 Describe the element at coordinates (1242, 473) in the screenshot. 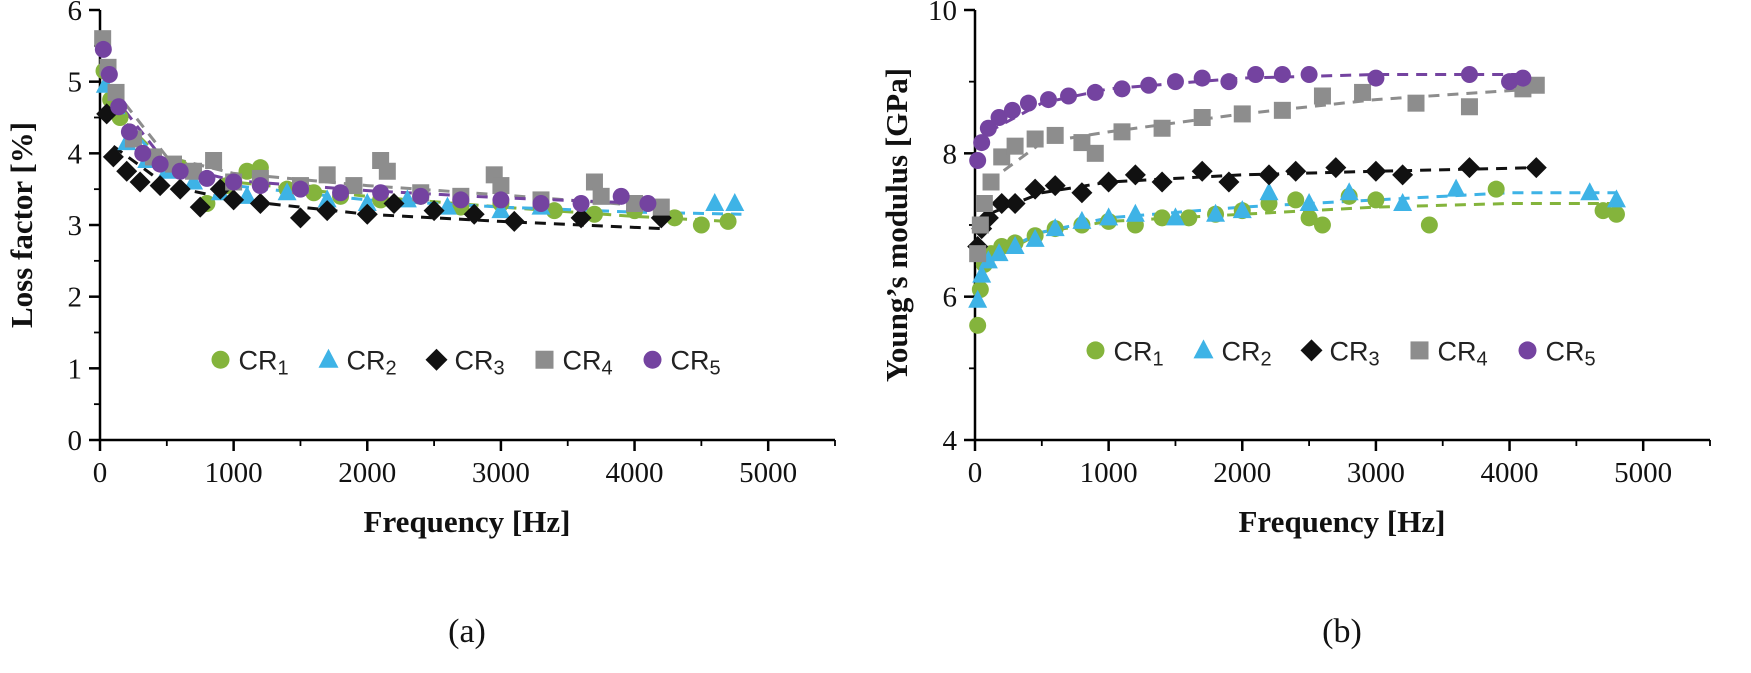

I see `x-tick-label: 2000` at that location.